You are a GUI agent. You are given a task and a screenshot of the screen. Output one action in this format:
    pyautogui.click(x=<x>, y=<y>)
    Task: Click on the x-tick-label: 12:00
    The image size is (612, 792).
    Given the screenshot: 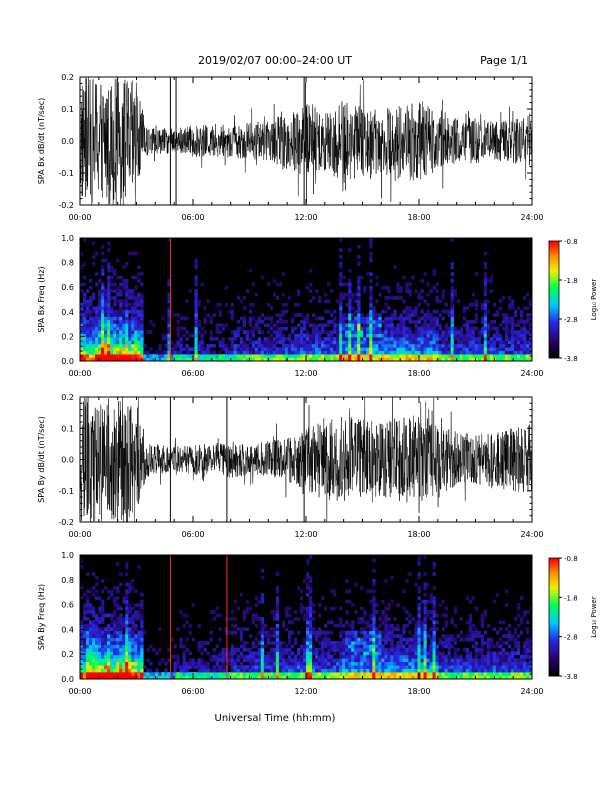 What is the action you would take?
    pyautogui.click(x=305, y=373)
    